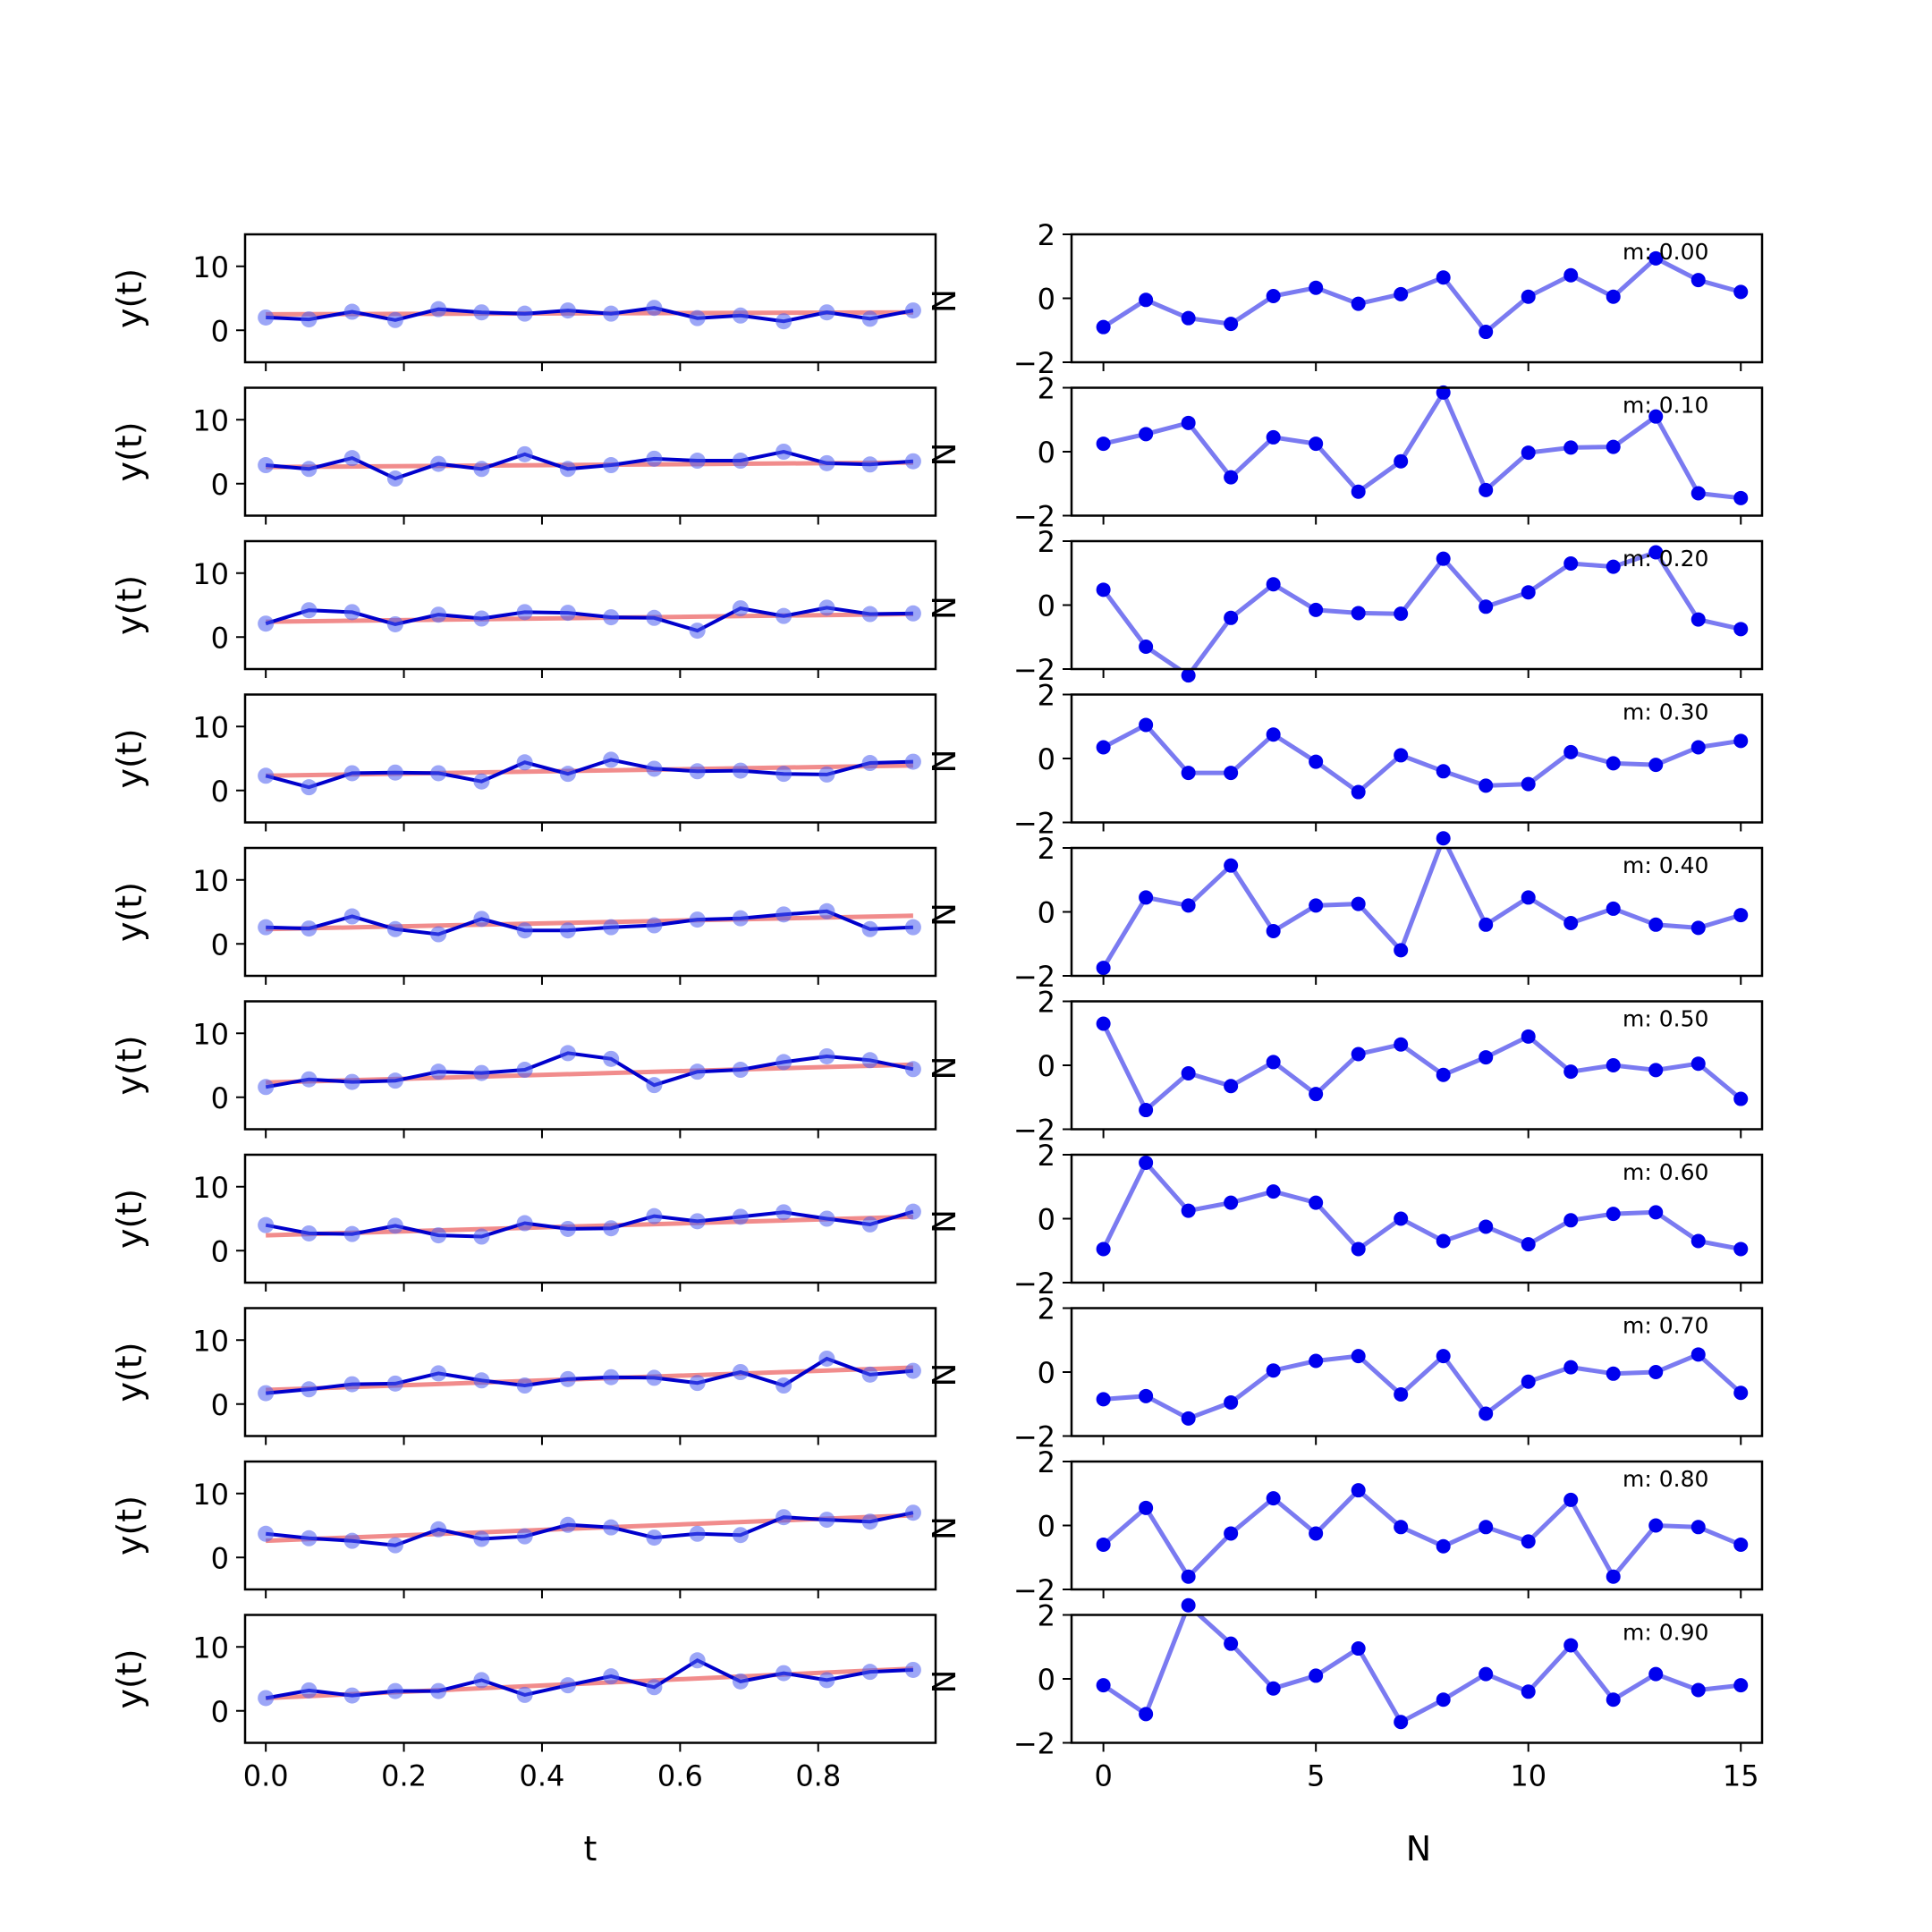 The image size is (1932, 1932). What do you see at coordinates (1665, 1019) in the screenshot?
I see `slope-annotation: m: 0.50` at bounding box center [1665, 1019].